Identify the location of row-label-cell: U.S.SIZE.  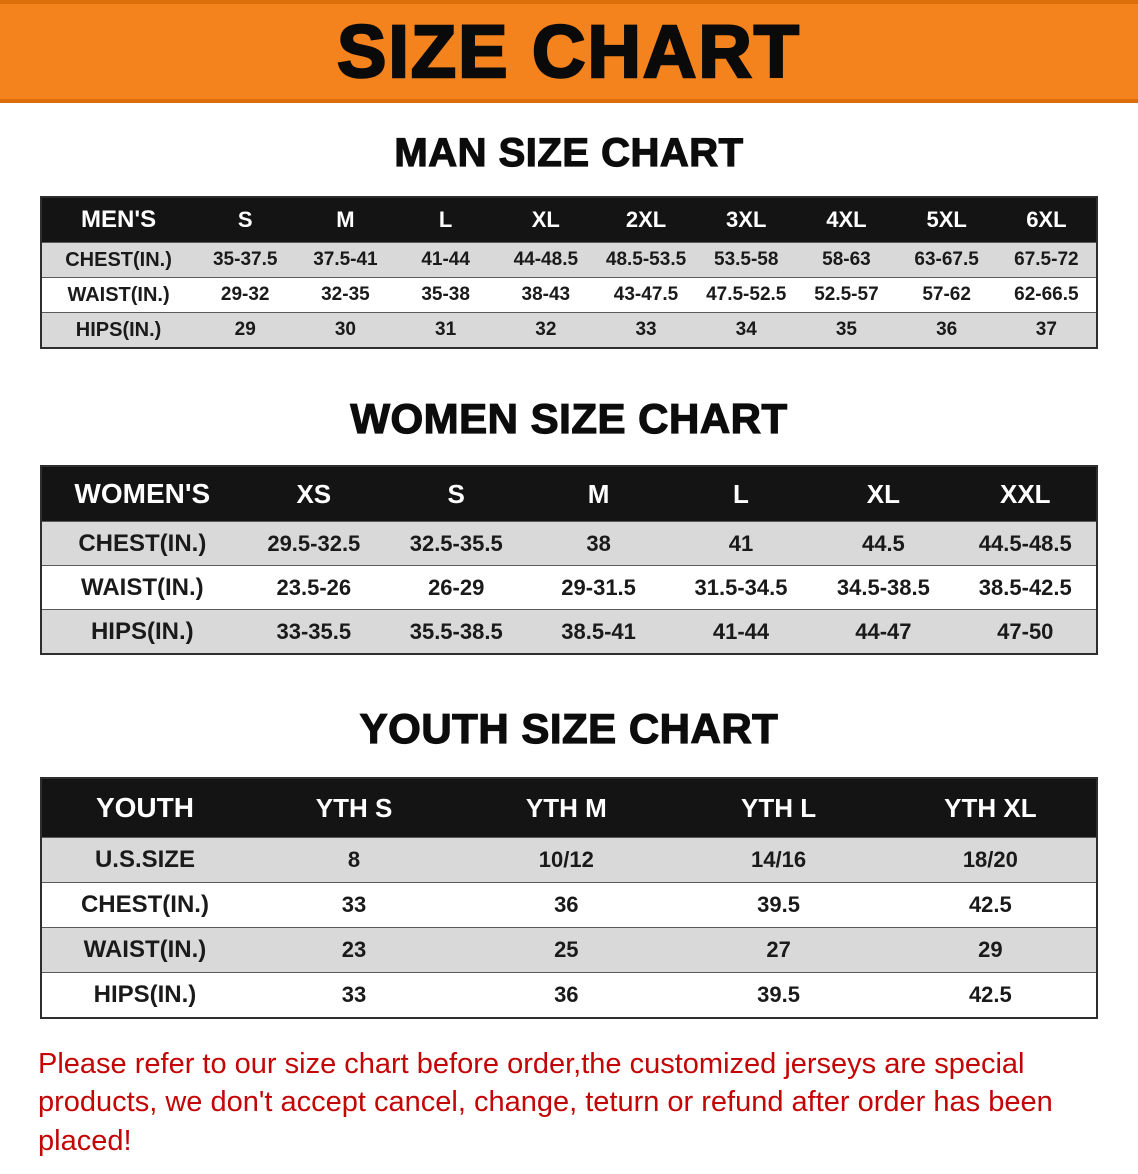
(144, 859).